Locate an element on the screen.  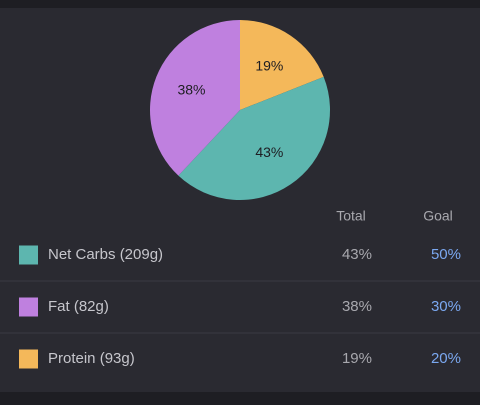
row-label: Fat (82g) is located at coordinates (78, 306).